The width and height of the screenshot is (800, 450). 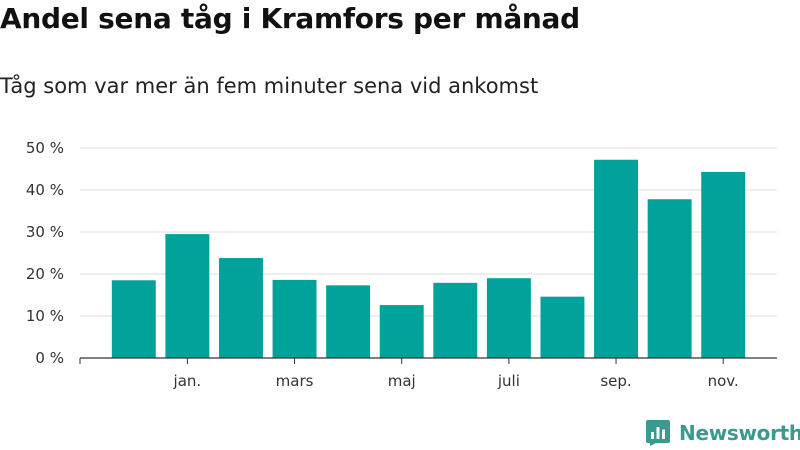 What do you see at coordinates (456, 381) in the screenshot?
I see `x-axis-labels: jan. mars maj juli sep. nov.` at bounding box center [456, 381].